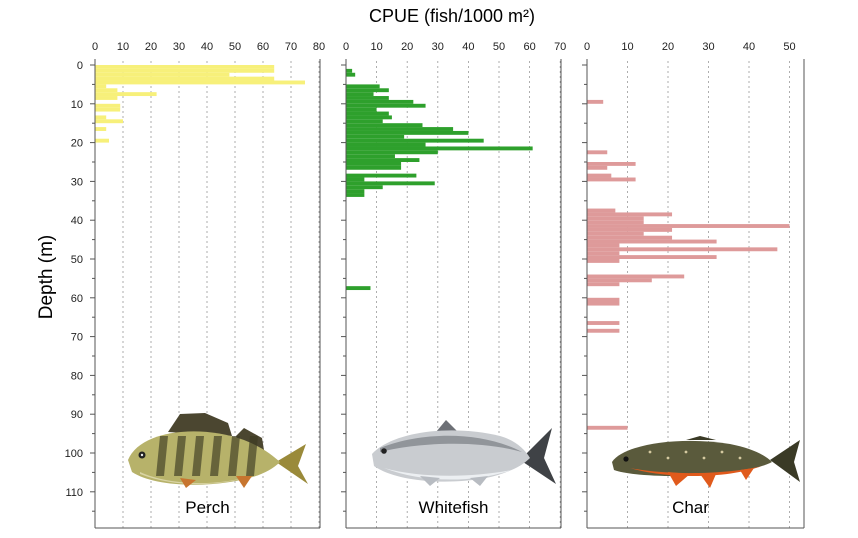 The image size is (858, 538). What do you see at coordinates (77, 144) in the screenshot?
I see `y-tick-label: 20` at bounding box center [77, 144].